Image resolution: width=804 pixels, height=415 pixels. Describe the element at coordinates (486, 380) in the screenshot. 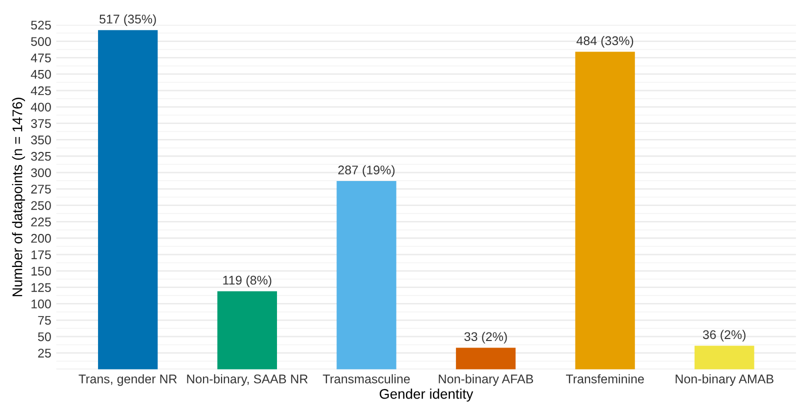

I see `x-tick-label: Non-binary AFAB` at that location.